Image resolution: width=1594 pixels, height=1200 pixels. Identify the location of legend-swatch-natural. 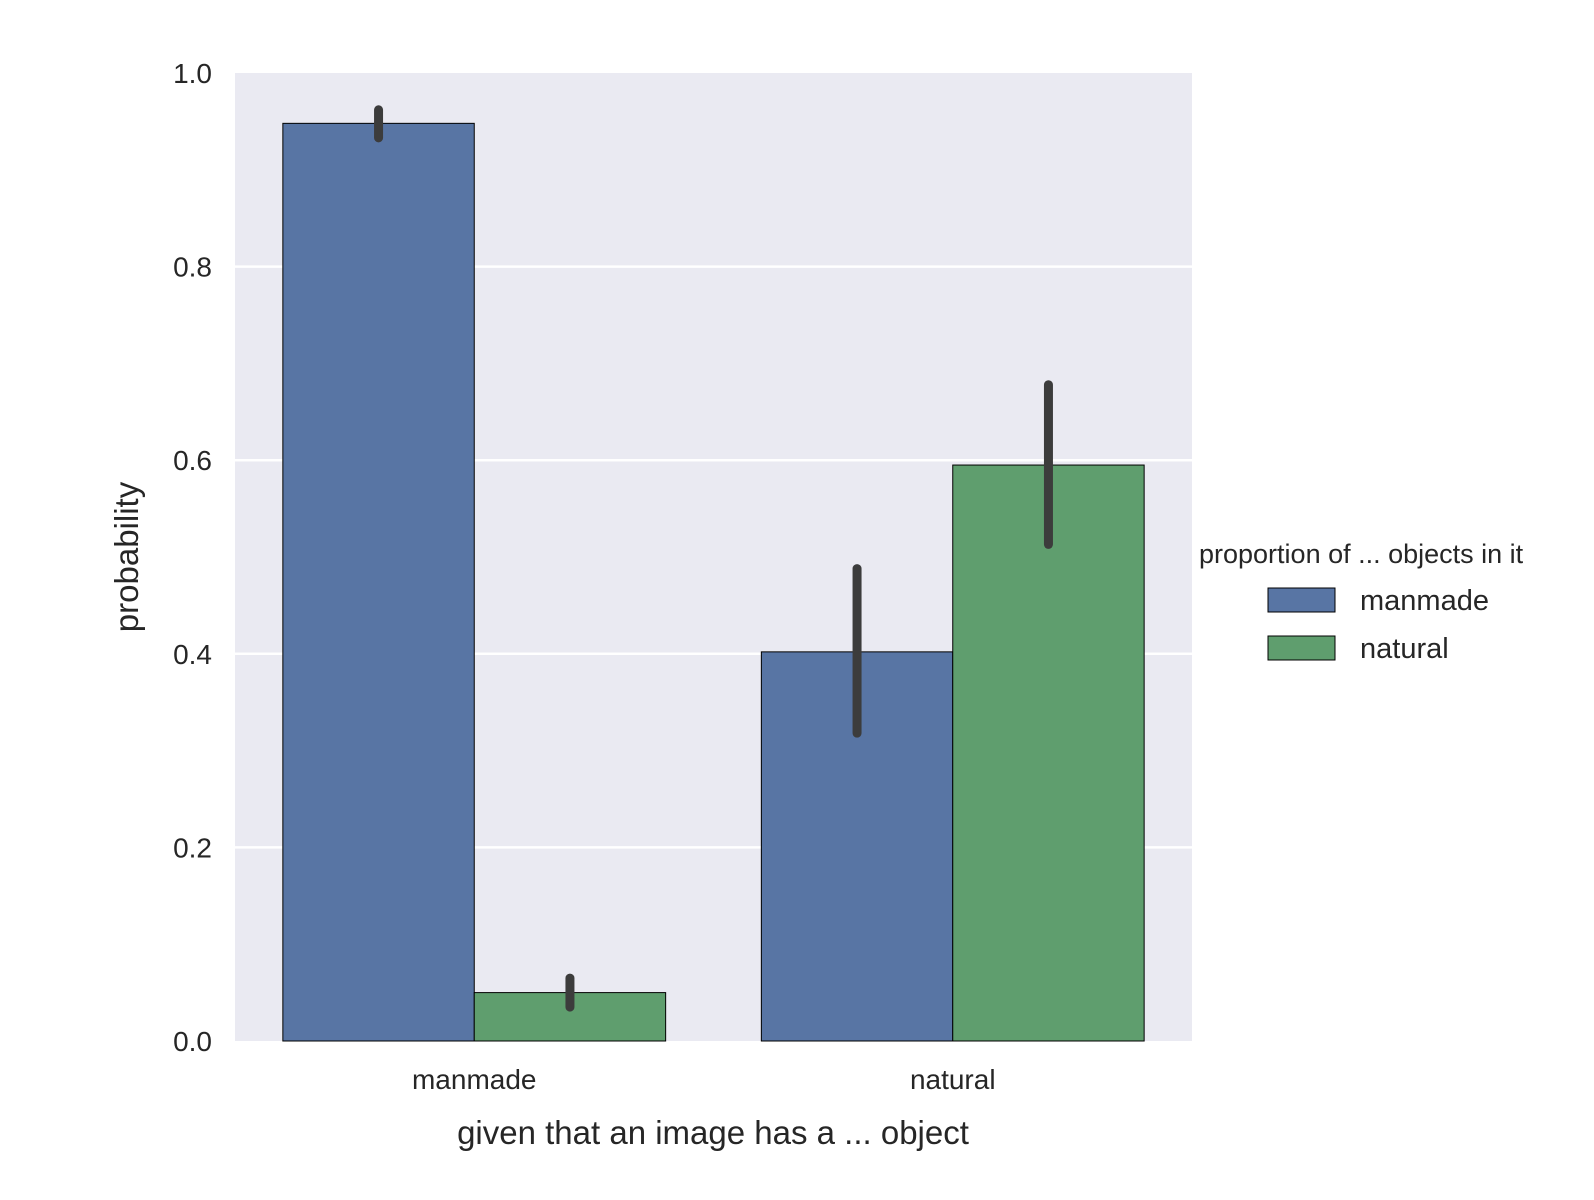
(1301, 648).